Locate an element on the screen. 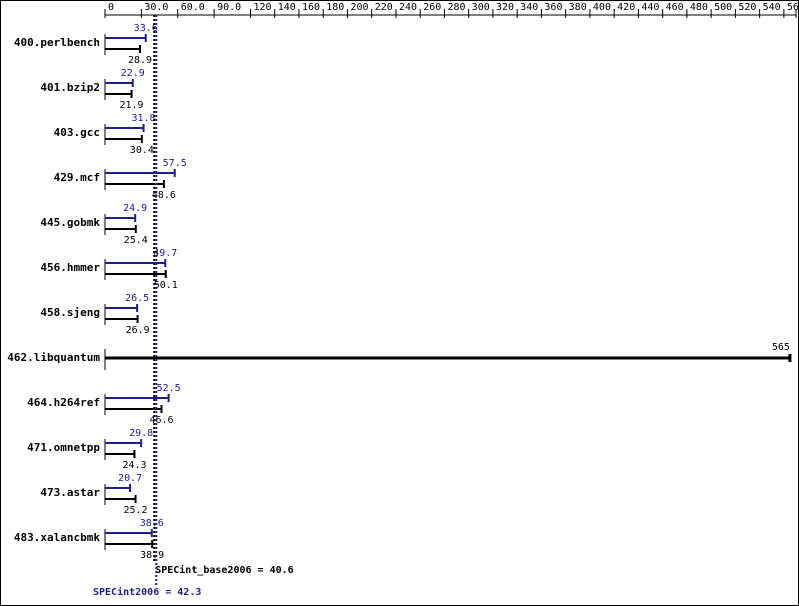 This screenshot has width=799, height=606. category-label: 483.xalancbmk is located at coordinates (57, 537).